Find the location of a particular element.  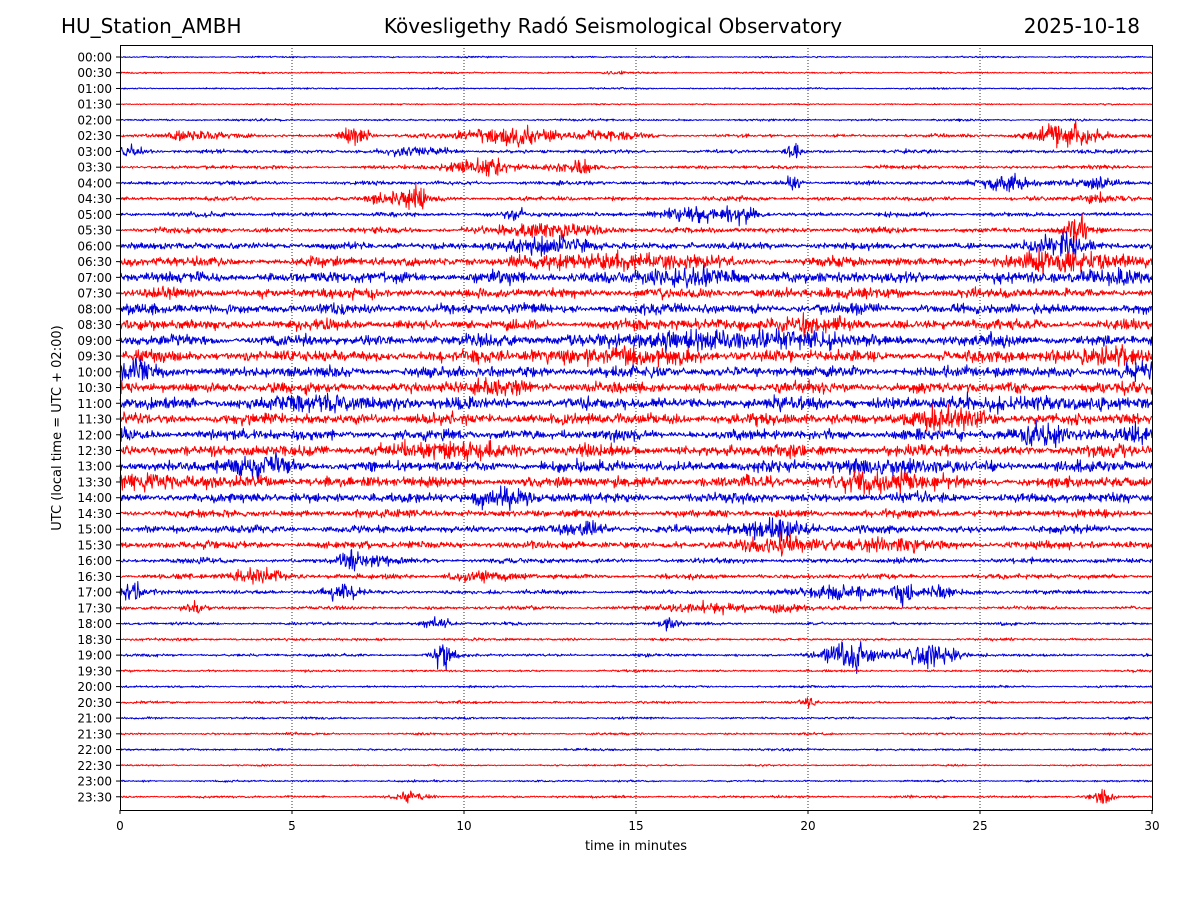

y-tick-label: 04:30 is located at coordinates (94, 199).